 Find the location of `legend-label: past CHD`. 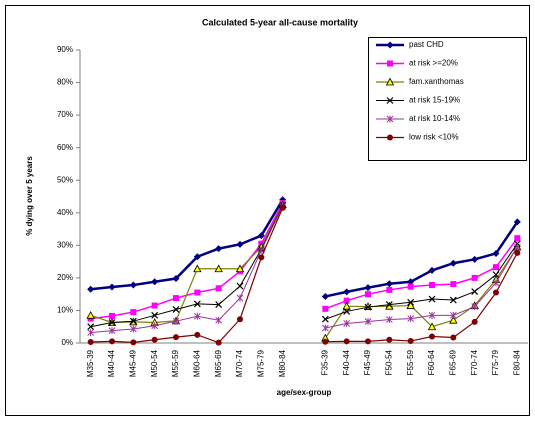

legend-label: past CHD is located at coordinates (426, 44).